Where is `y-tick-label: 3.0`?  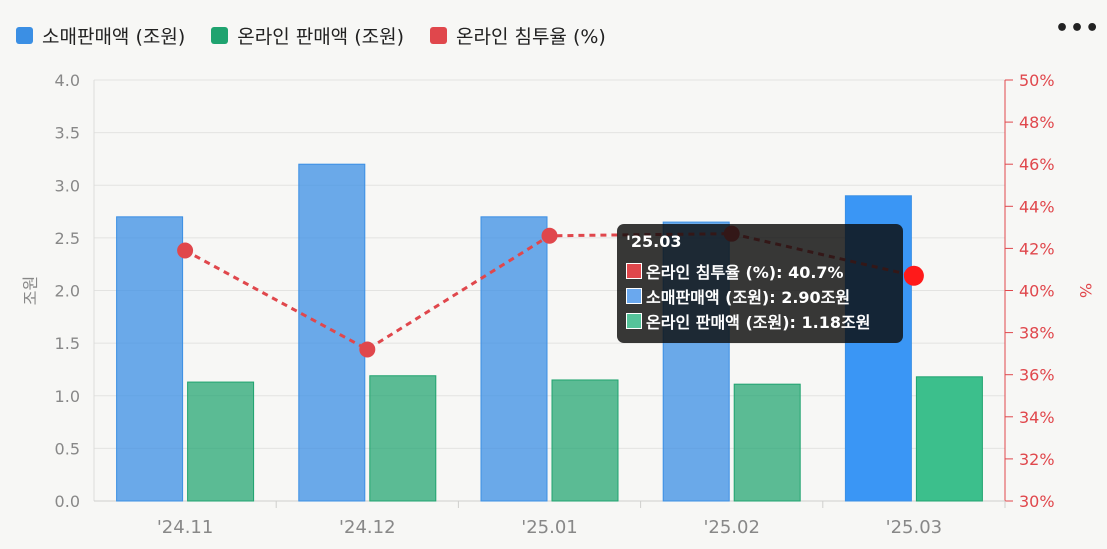 y-tick-label: 3.0 is located at coordinates (67, 185).